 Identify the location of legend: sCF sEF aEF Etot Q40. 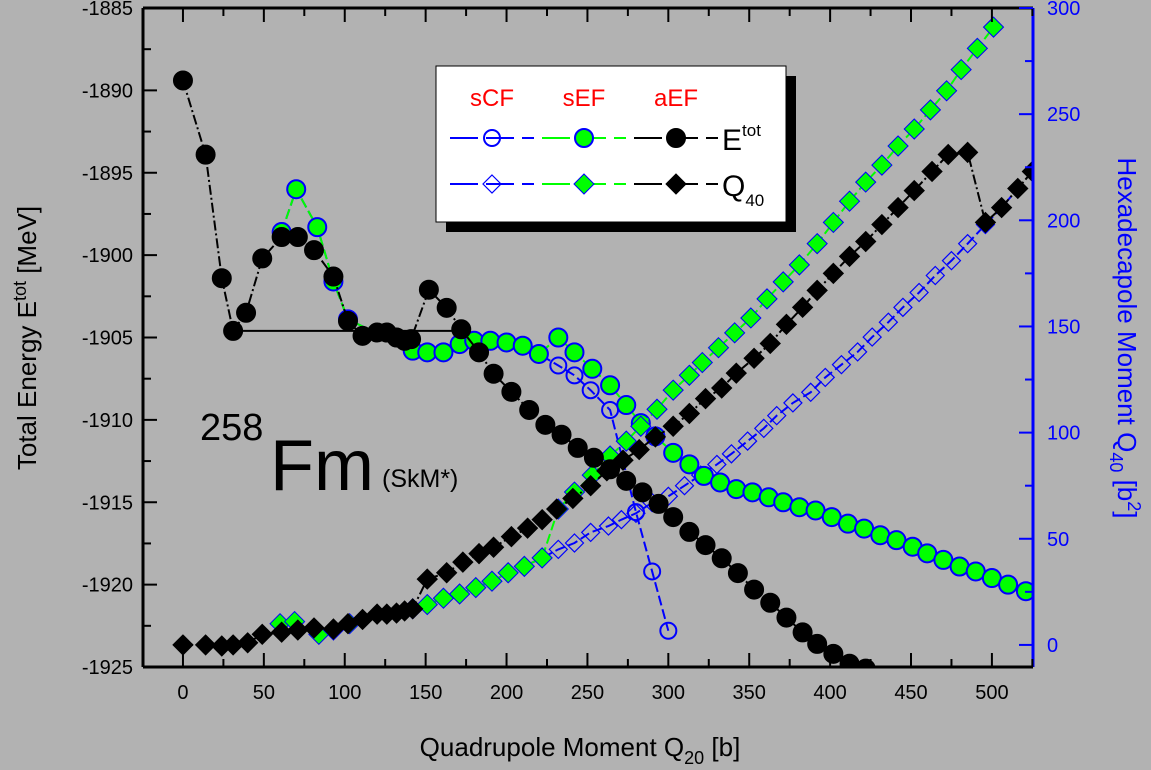
(615, 148).